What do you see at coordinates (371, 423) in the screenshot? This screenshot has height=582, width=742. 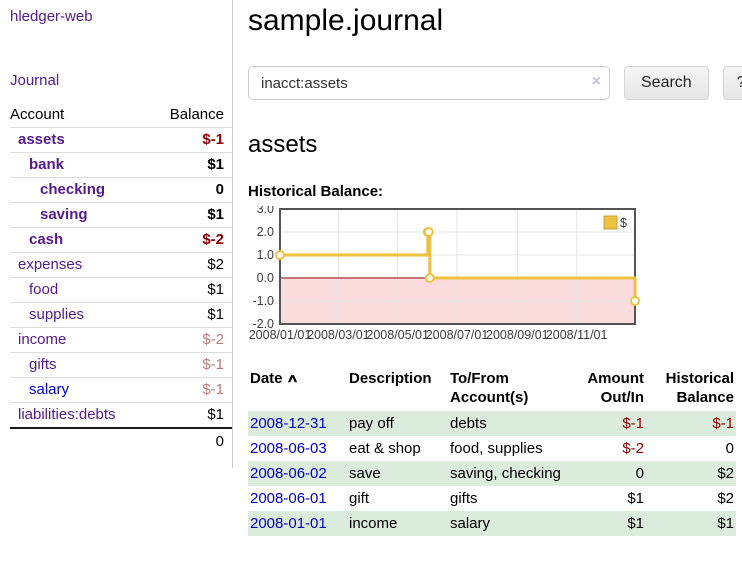 I see `transaction-description: pay off` at bounding box center [371, 423].